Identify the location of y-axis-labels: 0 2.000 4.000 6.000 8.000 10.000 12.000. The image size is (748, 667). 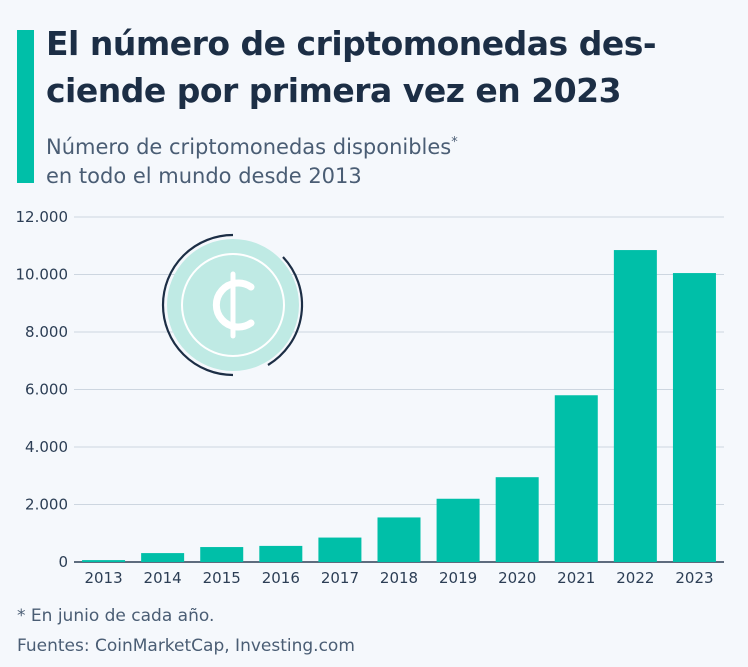
(42, 389).